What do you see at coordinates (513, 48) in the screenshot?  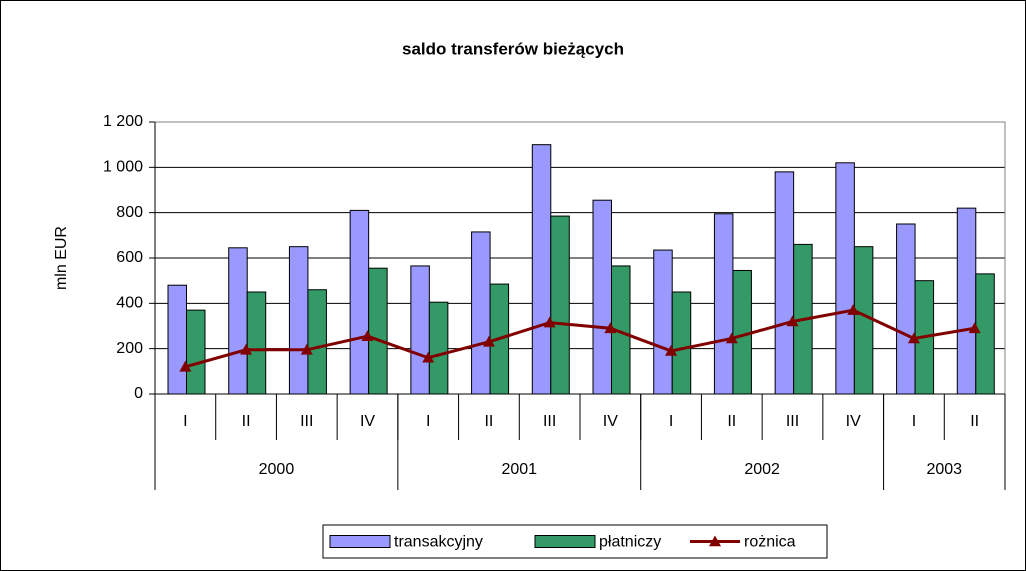 I see `chart-title: saldo transferów bieżących` at bounding box center [513, 48].